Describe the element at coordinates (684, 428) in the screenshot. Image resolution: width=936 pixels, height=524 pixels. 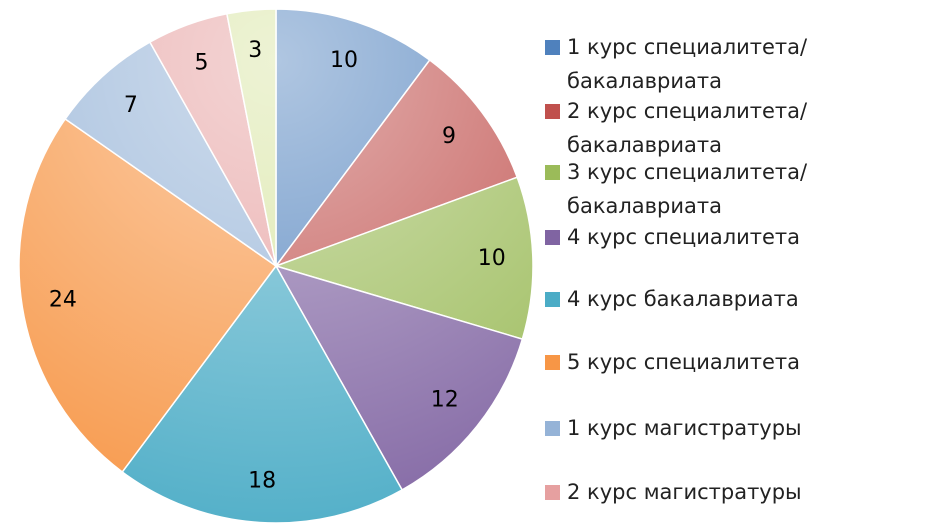
I see `legend-label: 1 курс магистратуры` at that location.